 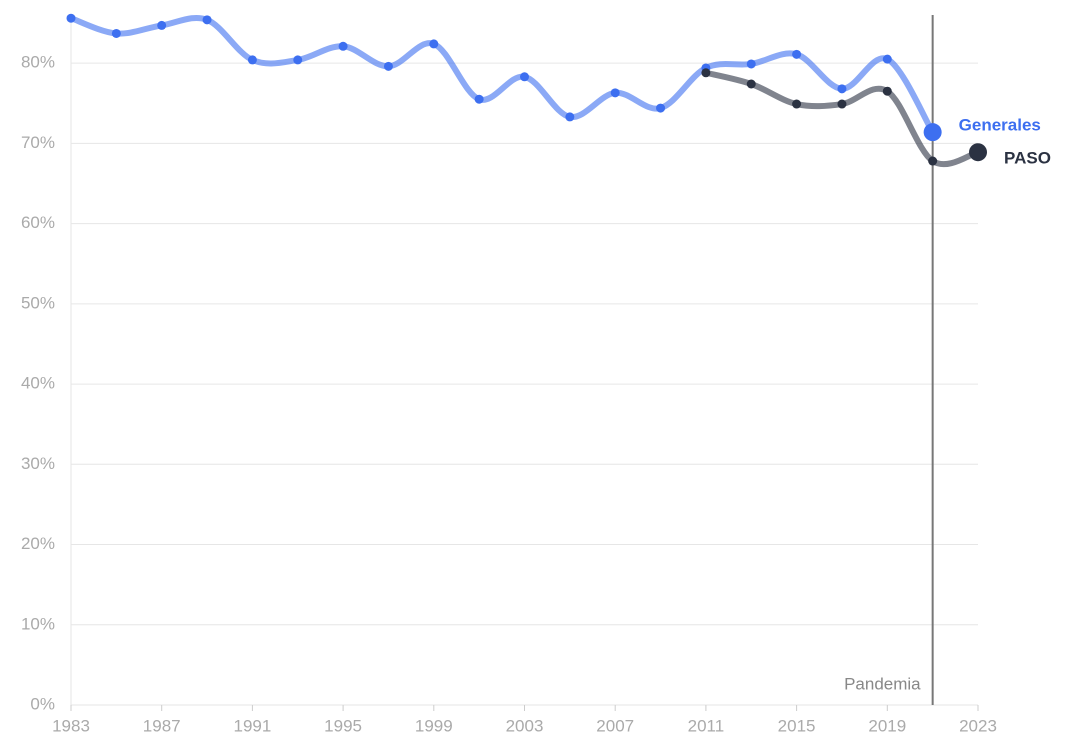 I want to click on series-label: Generales, so click(x=1000, y=125).